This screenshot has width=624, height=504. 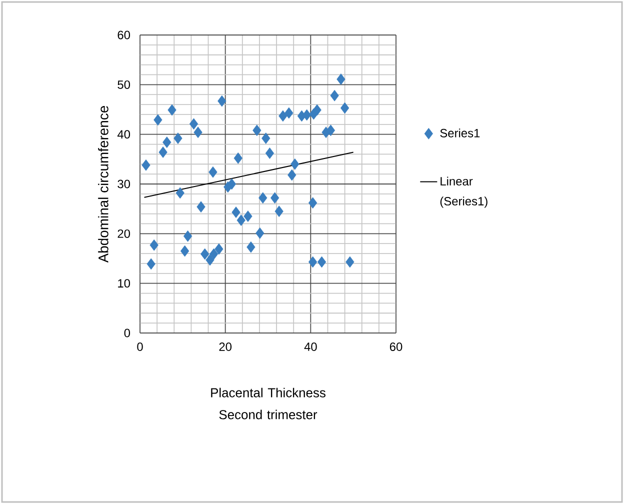 I want to click on y-tick-label: 10, so click(x=124, y=283).